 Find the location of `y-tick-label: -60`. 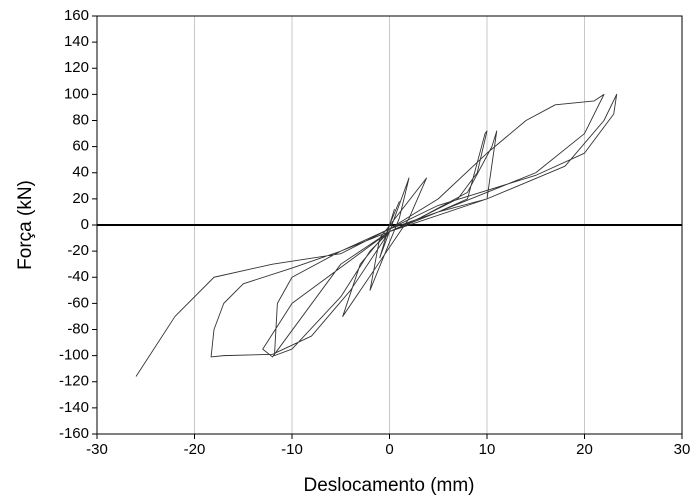

y-tick-label: -60 is located at coordinates (78, 302).